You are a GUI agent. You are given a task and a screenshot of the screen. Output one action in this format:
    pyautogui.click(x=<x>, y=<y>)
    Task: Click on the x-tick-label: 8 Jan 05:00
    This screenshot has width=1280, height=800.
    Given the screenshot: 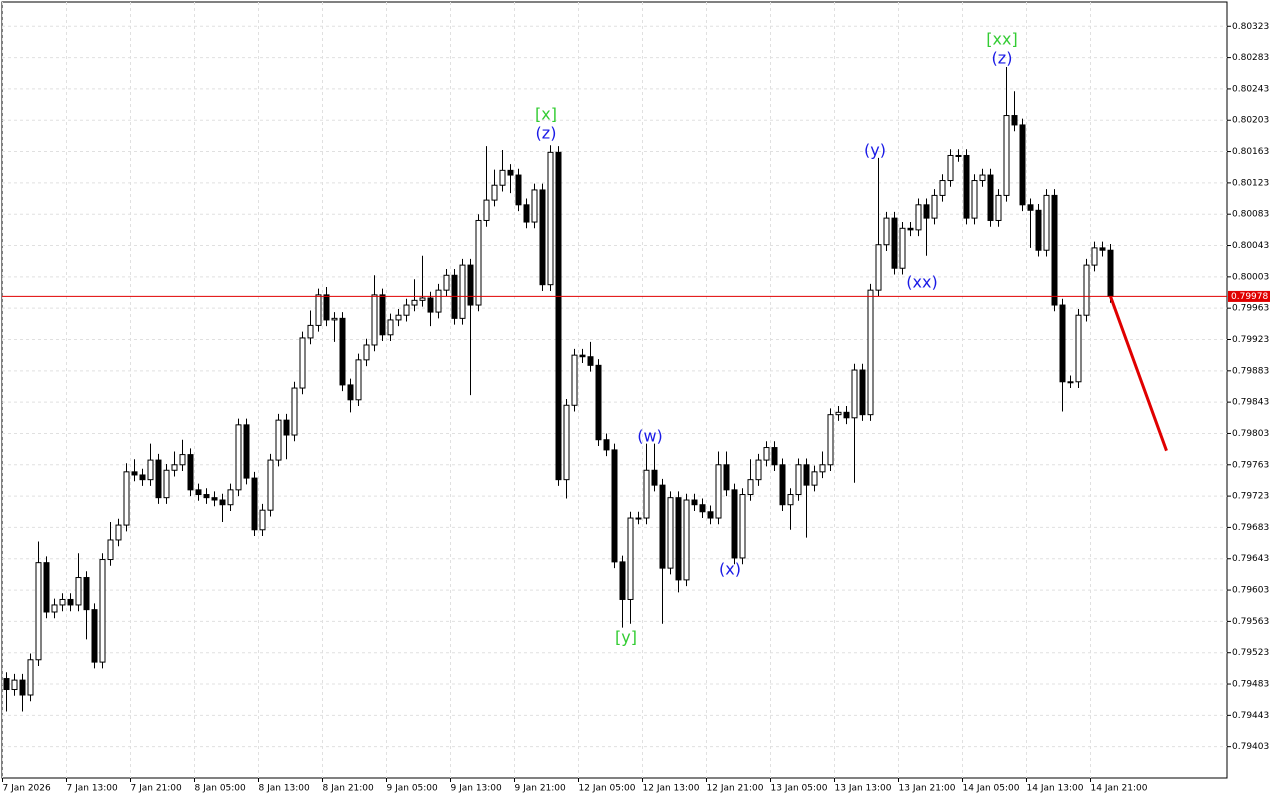 What is the action you would take?
    pyautogui.click(x=221, y=789)
    